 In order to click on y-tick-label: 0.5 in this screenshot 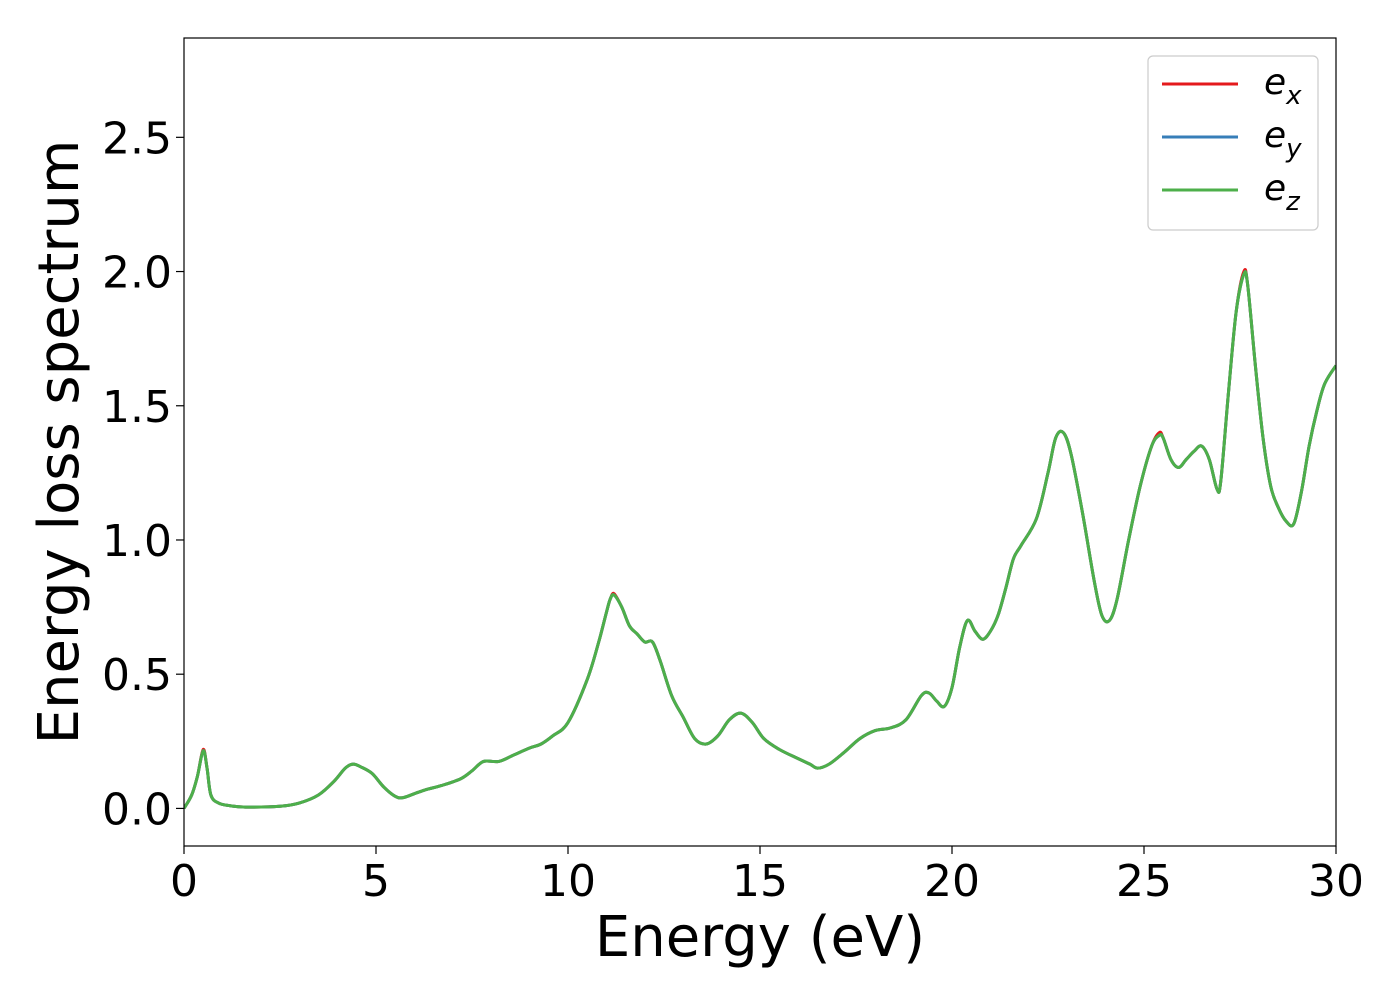, I will do `click(137, 675)`.